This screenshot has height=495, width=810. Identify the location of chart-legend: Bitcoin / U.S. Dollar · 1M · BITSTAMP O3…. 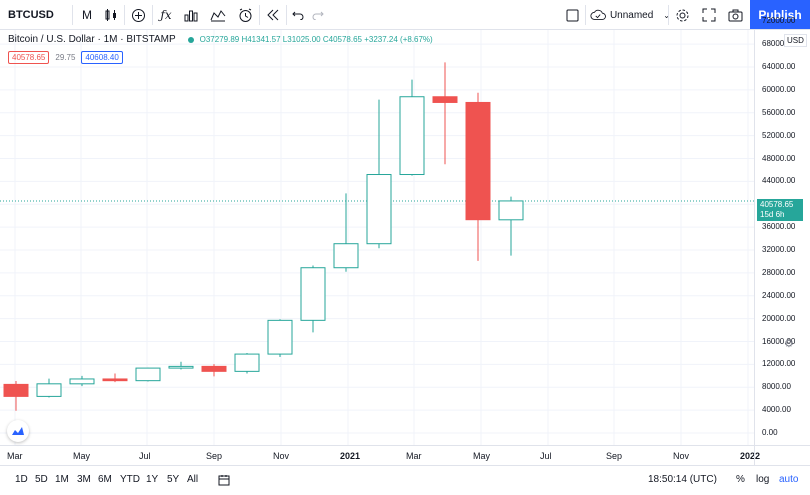
(220, 39).